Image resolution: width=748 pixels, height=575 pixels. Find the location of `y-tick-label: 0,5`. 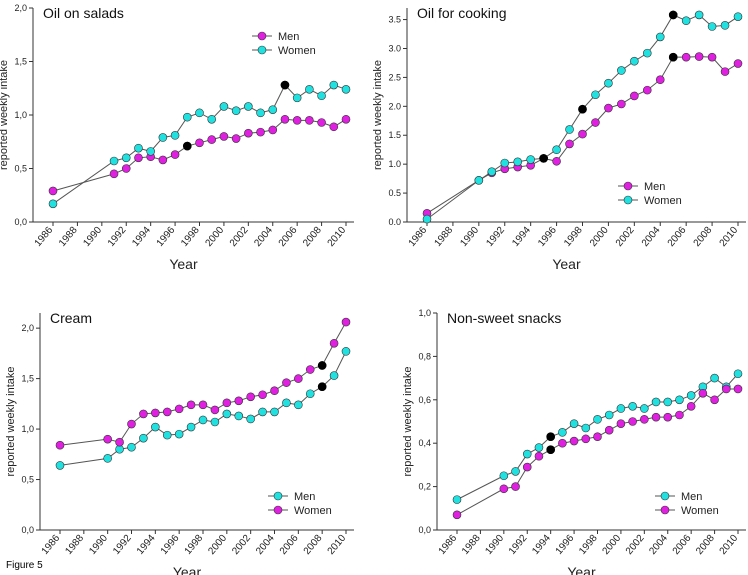

y-tick-label: 0,5 is located at coordinates (20, 169).